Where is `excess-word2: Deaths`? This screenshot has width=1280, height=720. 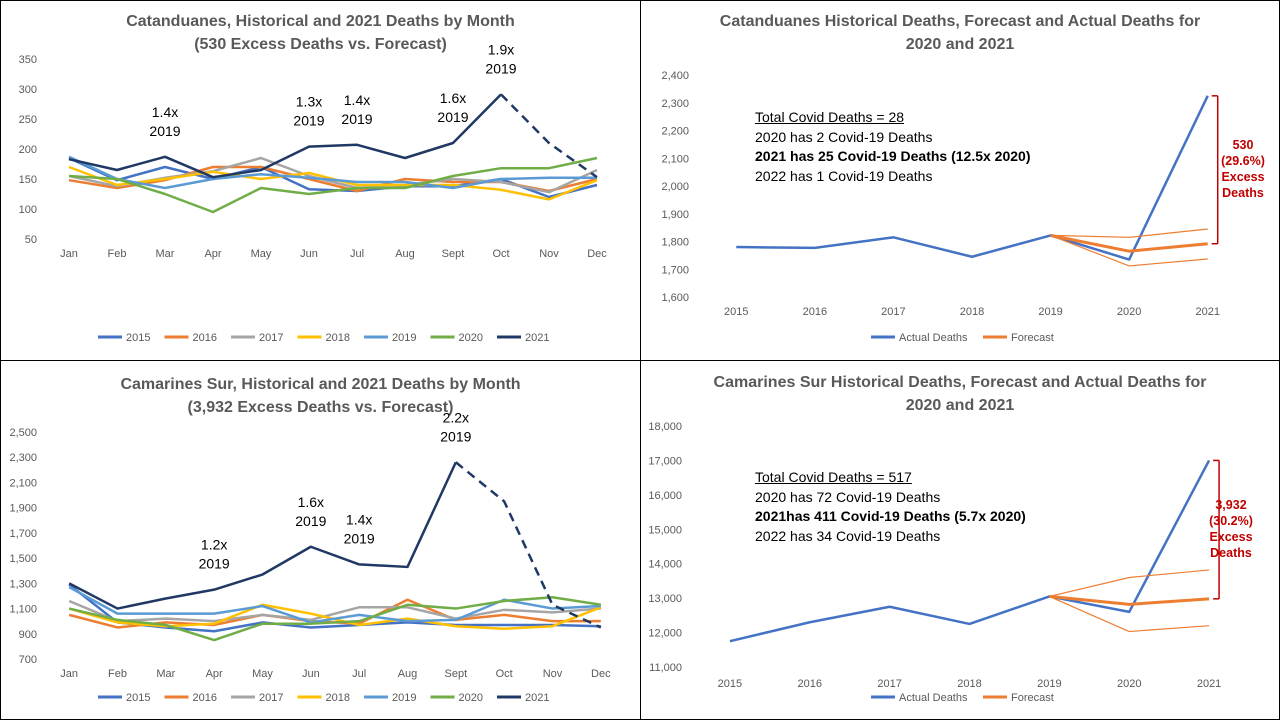 excess-word2: Deaths is located at coordinates (1231, 553).